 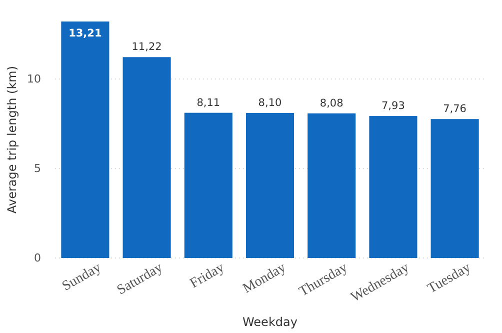 What do you see at coordinates (85, 34) in the screenshot?
I see `data-label: 13,21` at bounding box center [85, 34].